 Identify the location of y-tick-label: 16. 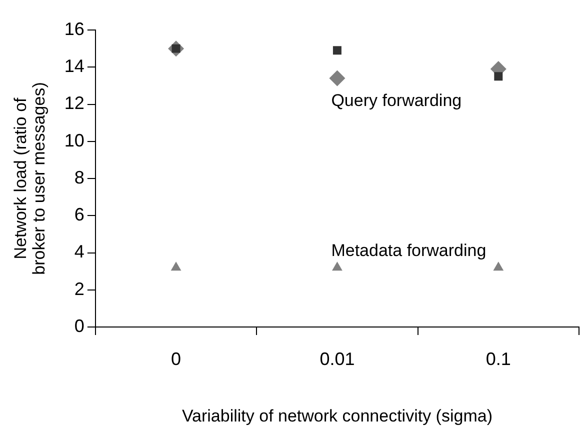
(74, 28).